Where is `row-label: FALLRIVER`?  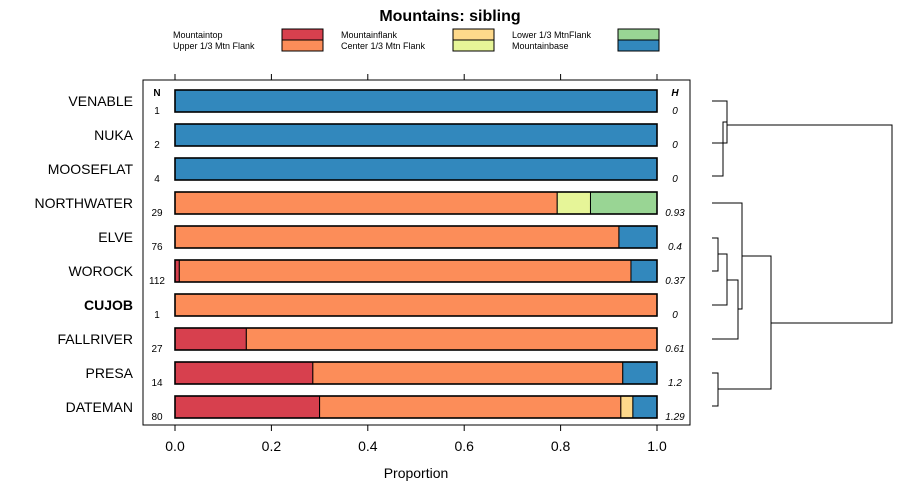
row-label: FALLRIVER is located at coordinates (95, 339).